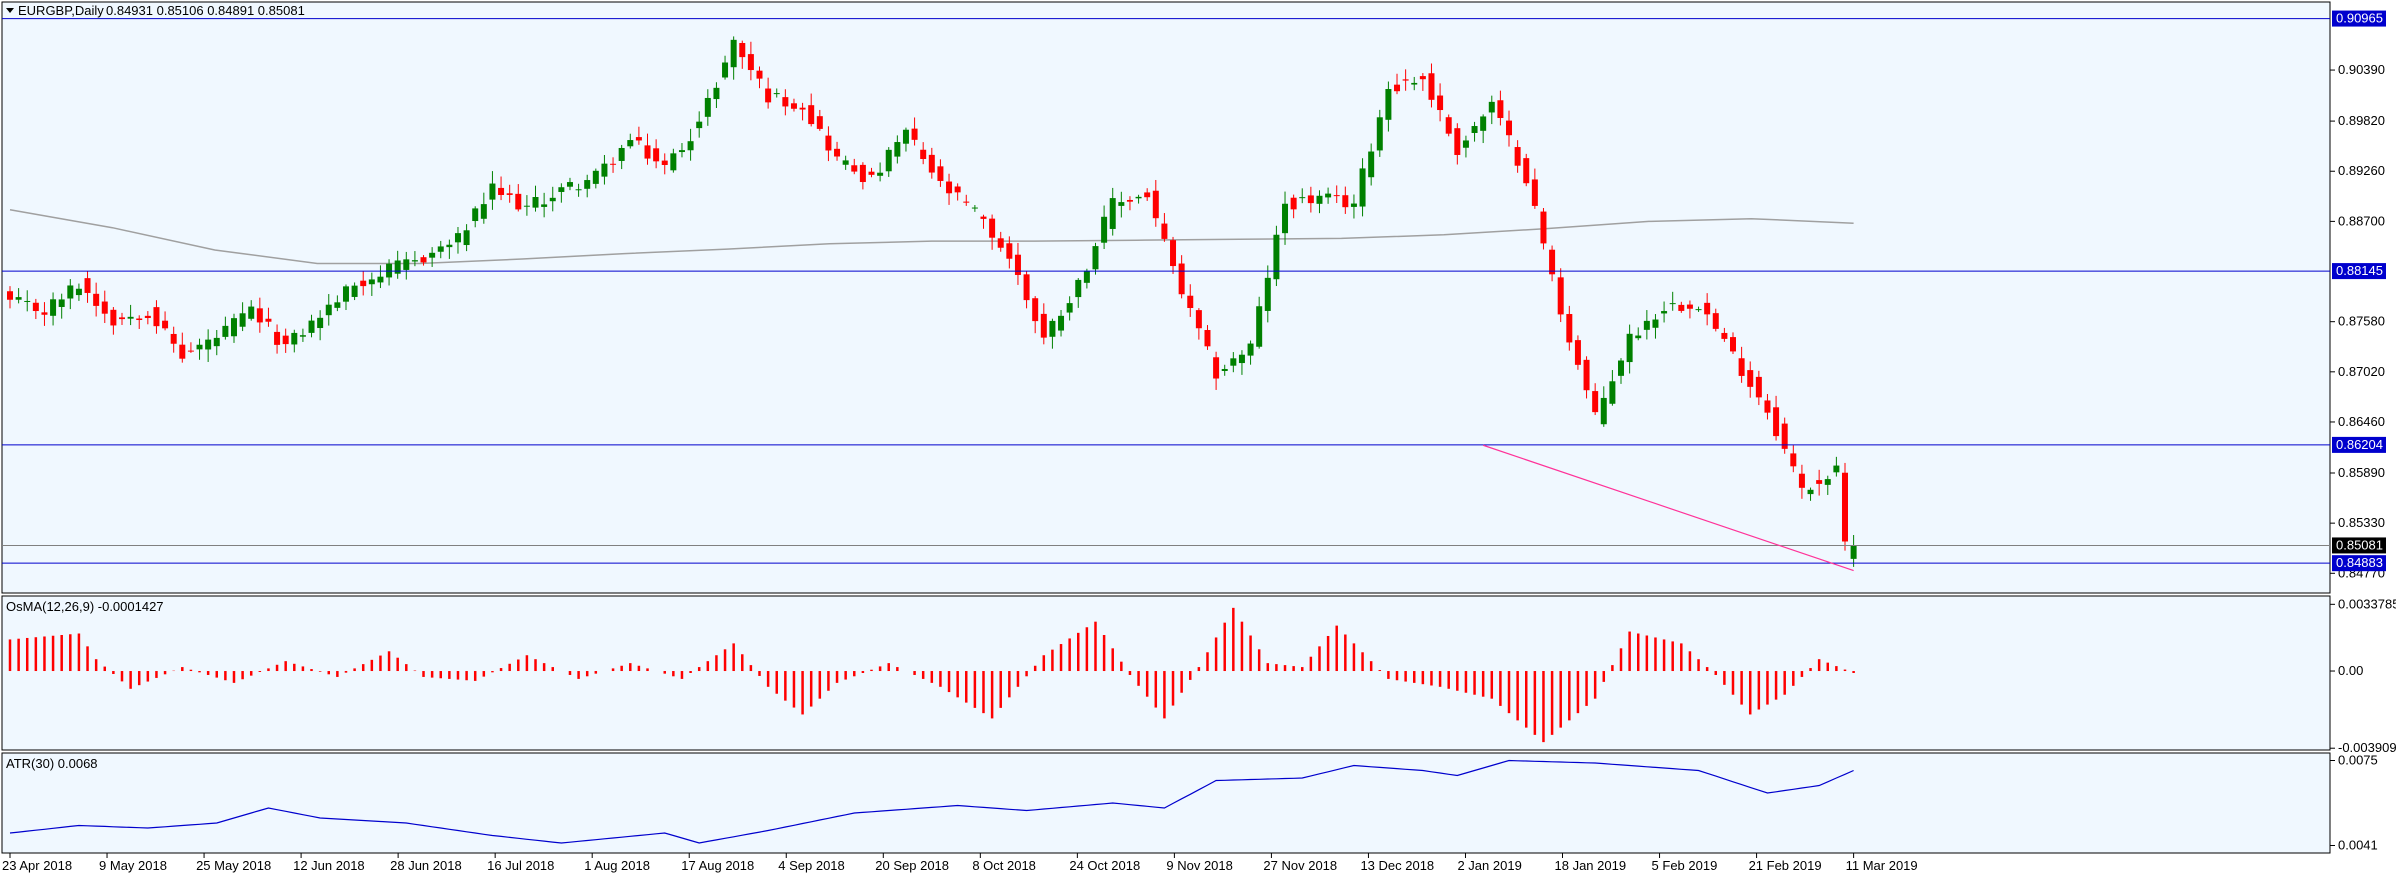  I want to click on atr-line-layer, so click(931, 801).